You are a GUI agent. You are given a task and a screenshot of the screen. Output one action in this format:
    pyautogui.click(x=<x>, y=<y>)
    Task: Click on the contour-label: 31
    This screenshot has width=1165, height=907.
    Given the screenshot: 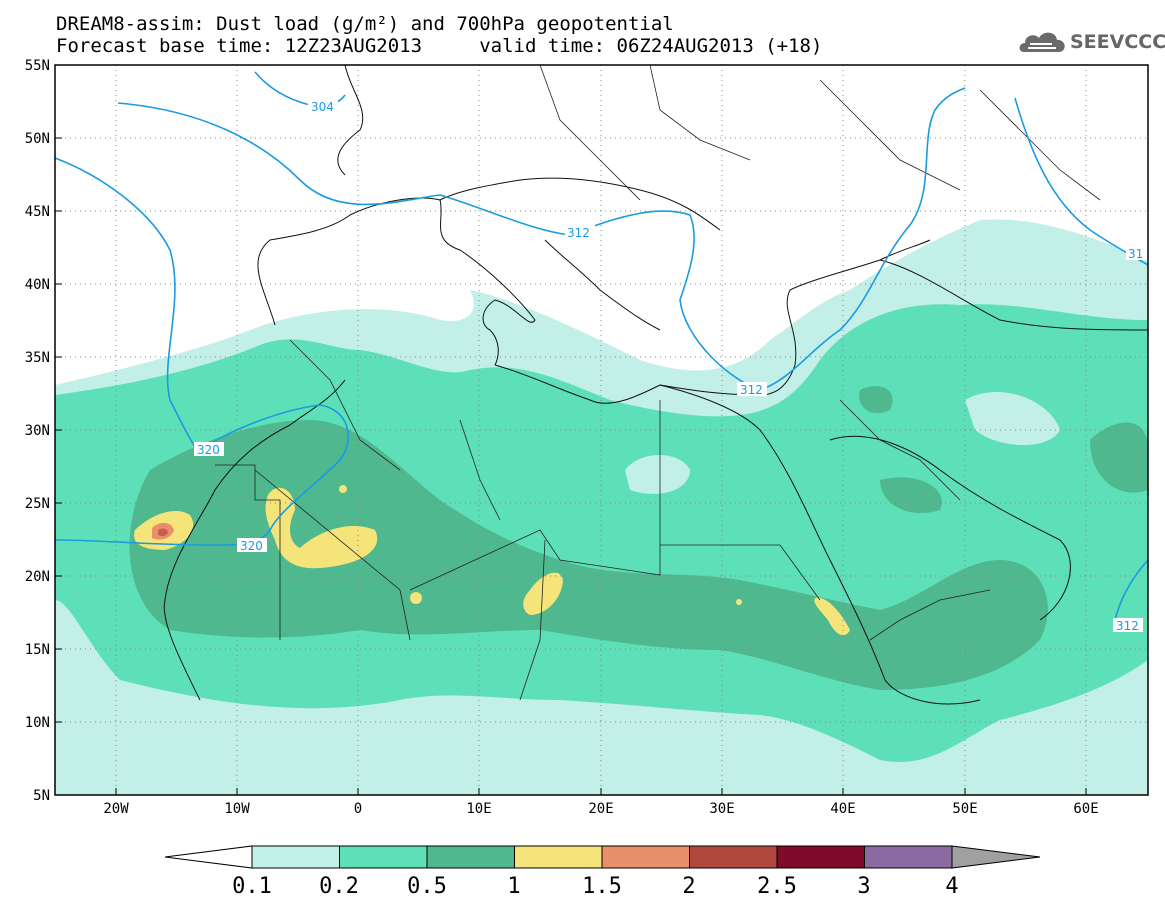 What is the action you would take?
    pyautogui.click(x=1135, y=254)
    